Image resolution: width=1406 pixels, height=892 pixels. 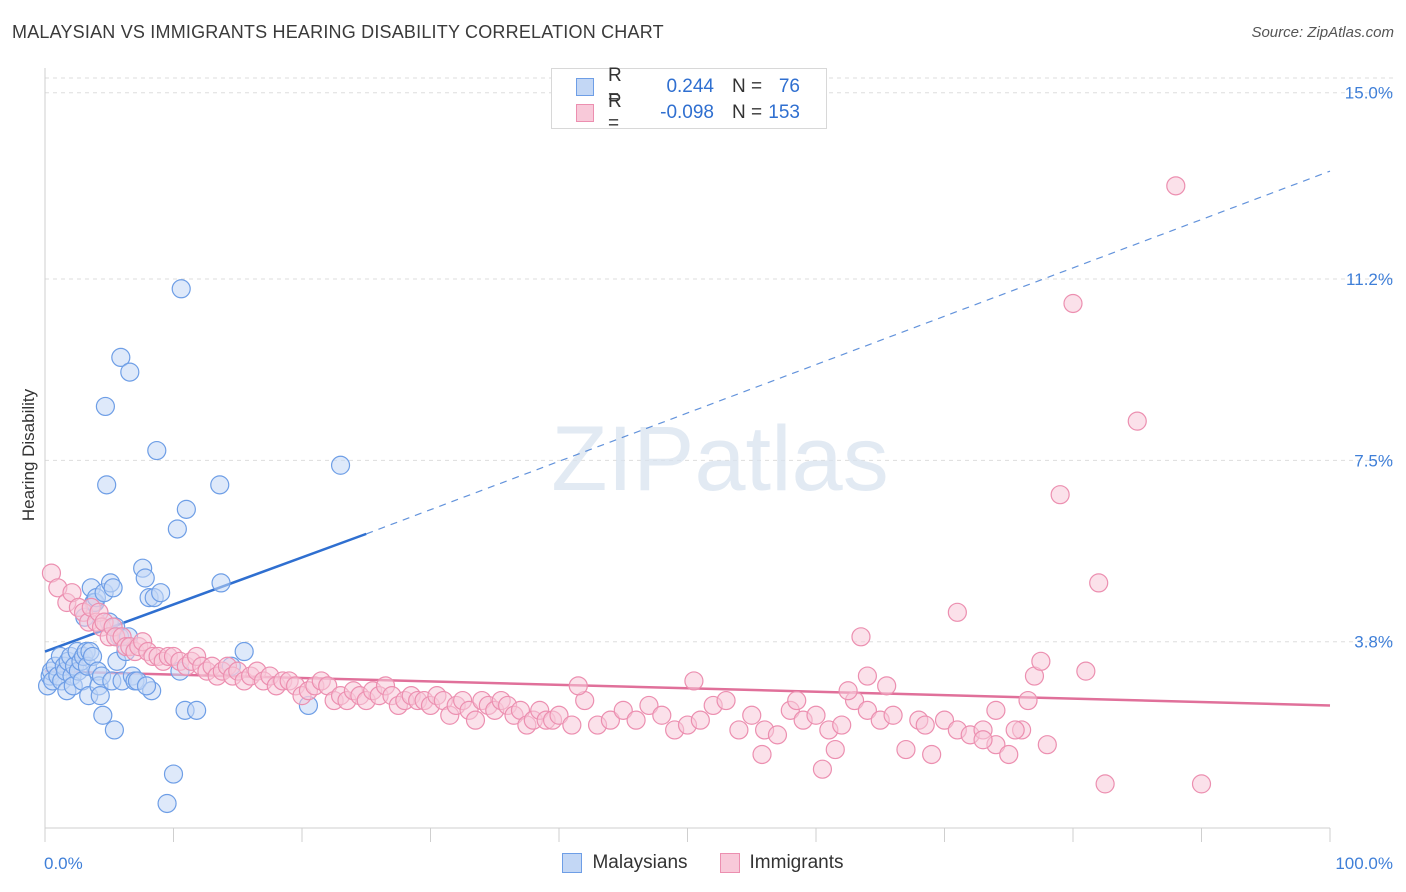 I want to click on y-tick-label: 3.8%, so click(x=1373, y=642).